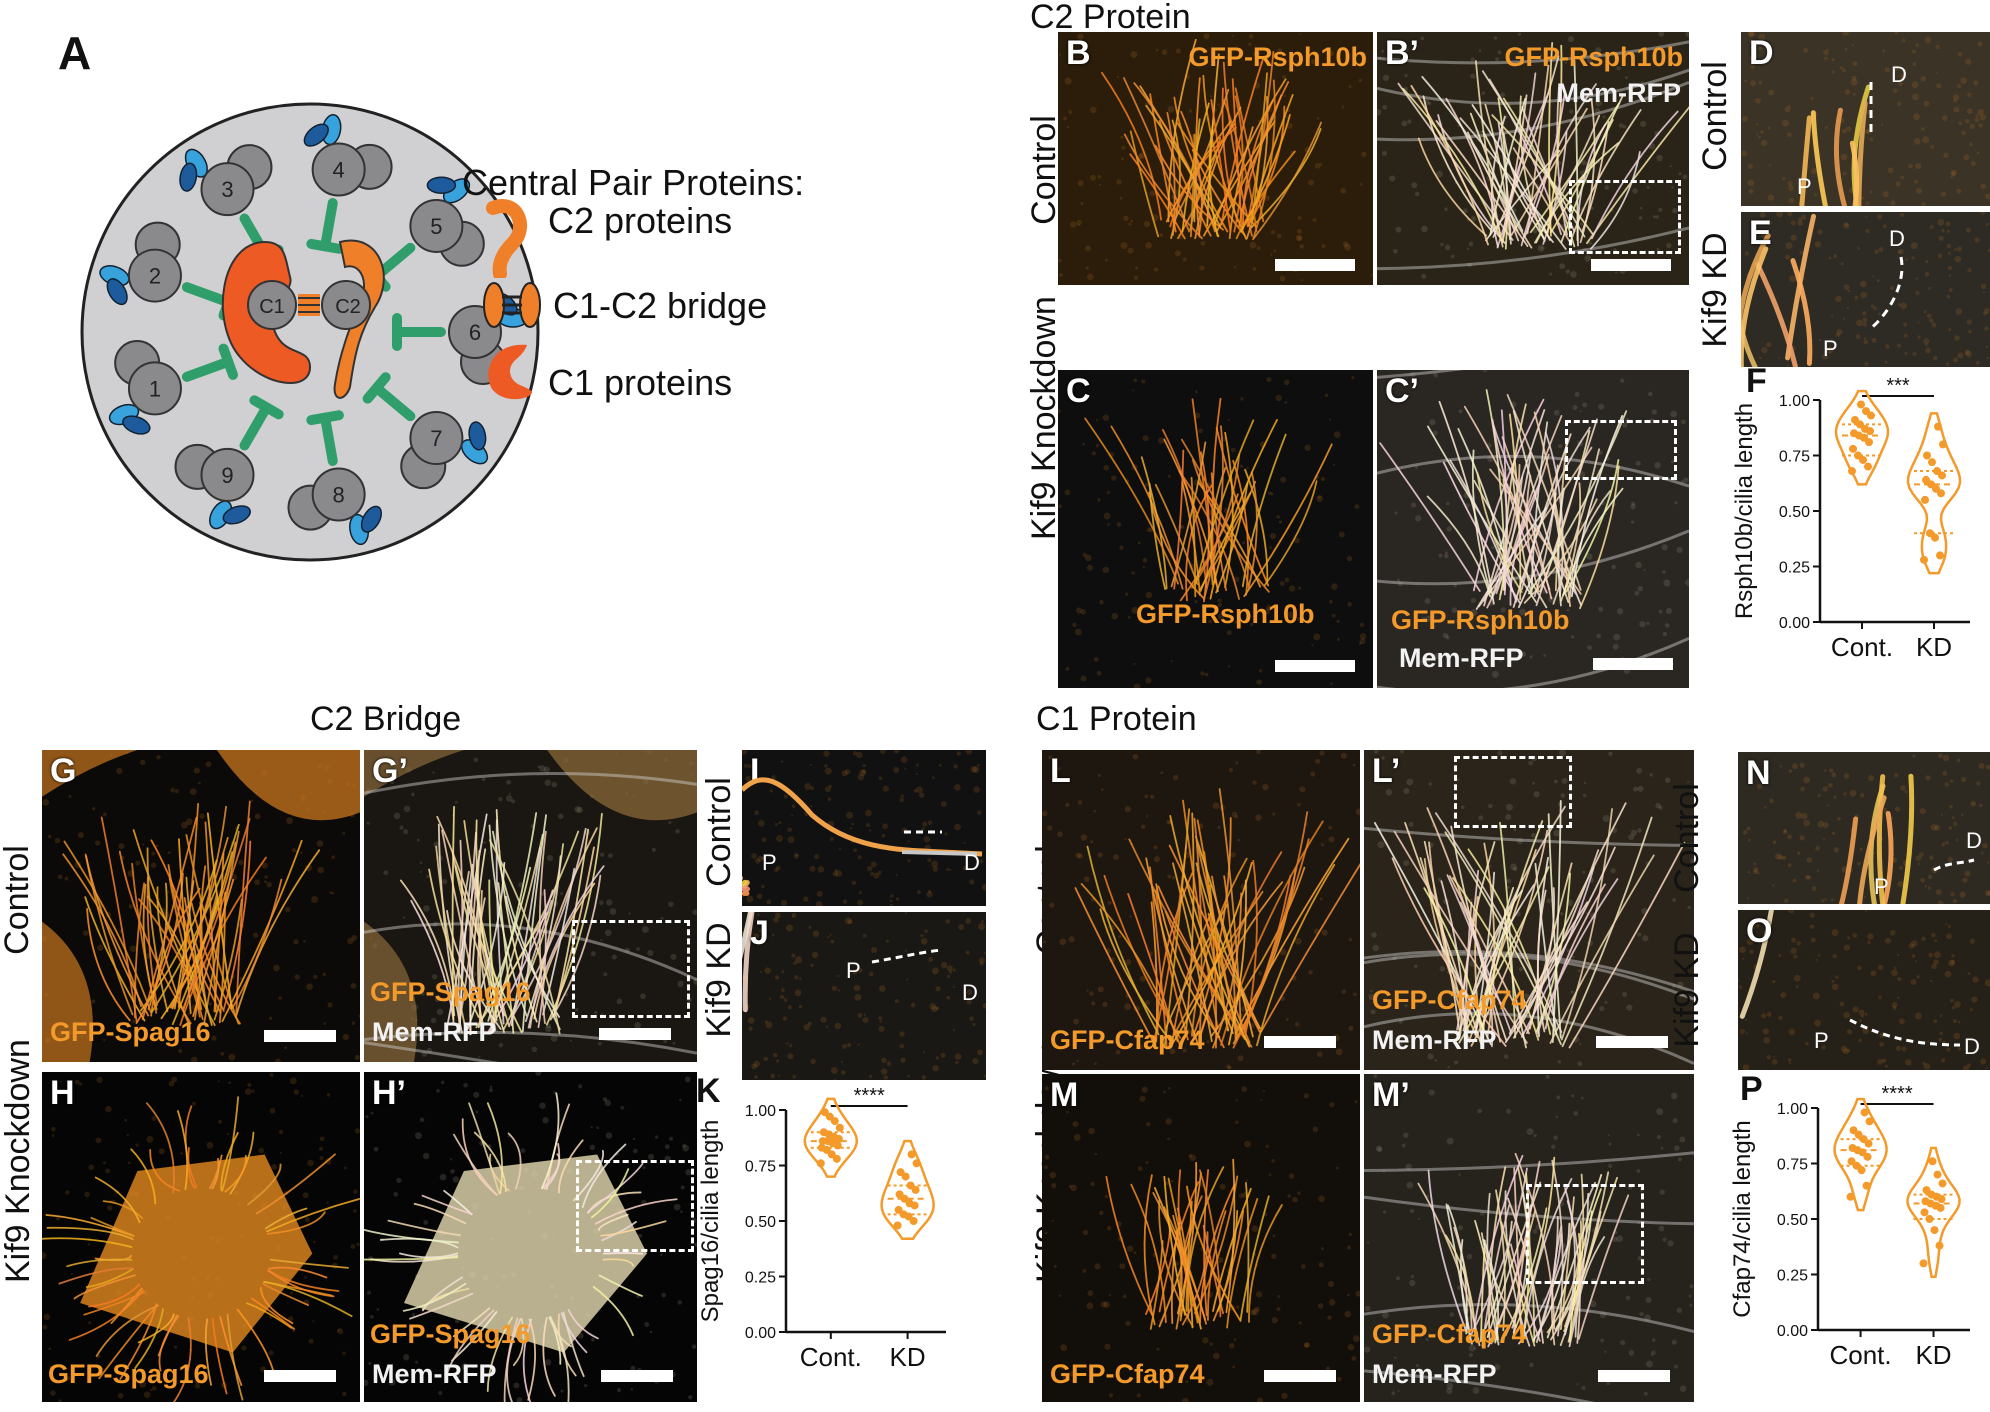 Image resolution: width=1990 pixels, height=1412 pixels. I want to click on data-point, so click(910, 1185).